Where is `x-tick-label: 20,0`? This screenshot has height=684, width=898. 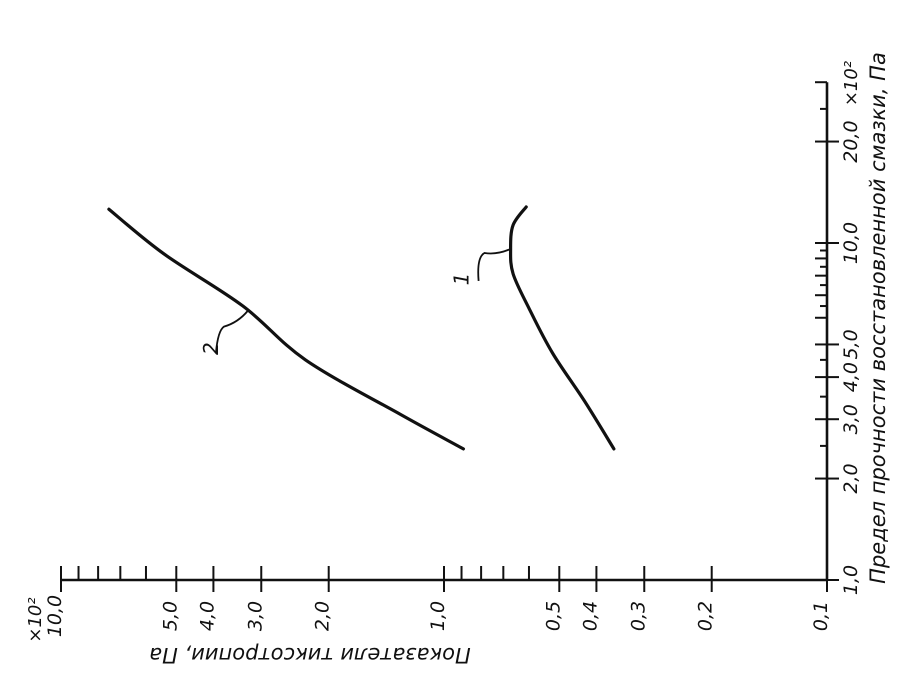 x-tick-label: 20,0 is located at coordinates (851, 141).